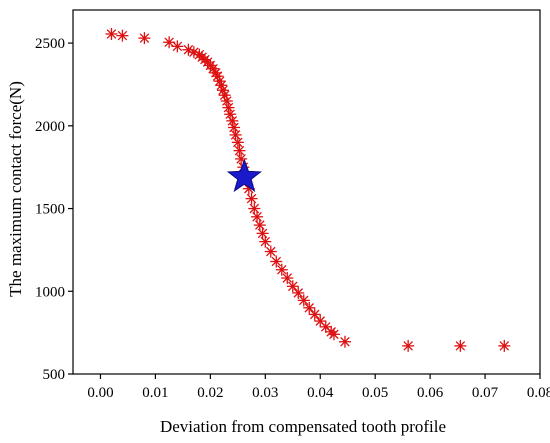  What do you see at coordinates (244, 175) in the screenshot?
I see `highlight-star-point` at bounding box center [244, 175].